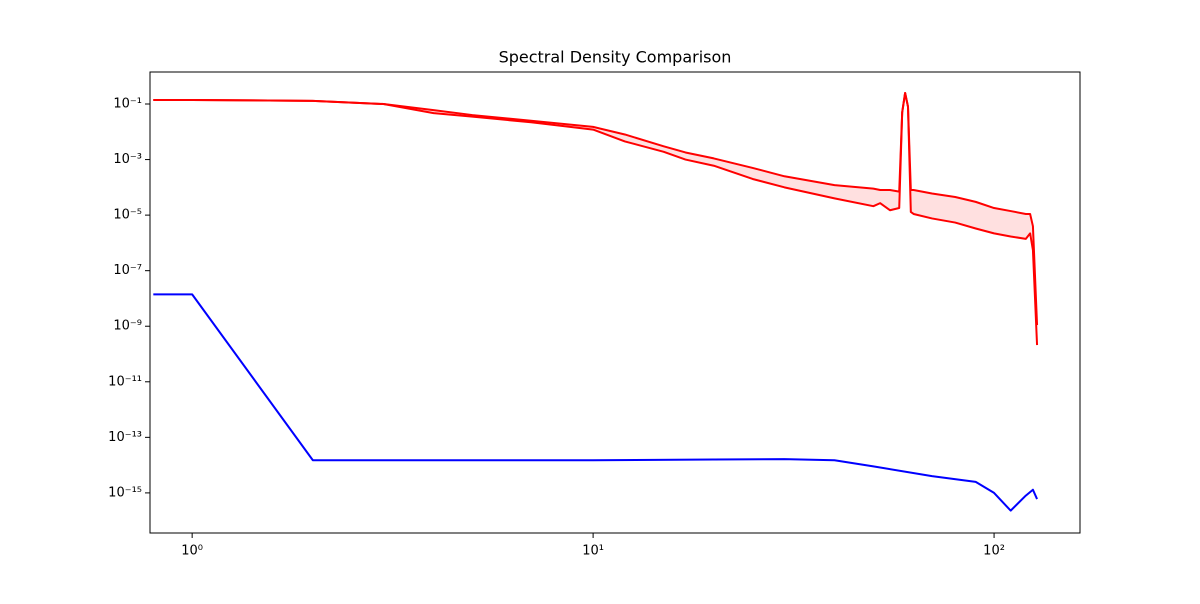  Describe the element at coordinates (125, 437) in the screenshot. I see `y-tick-label: 10⁻¹³` at that location.